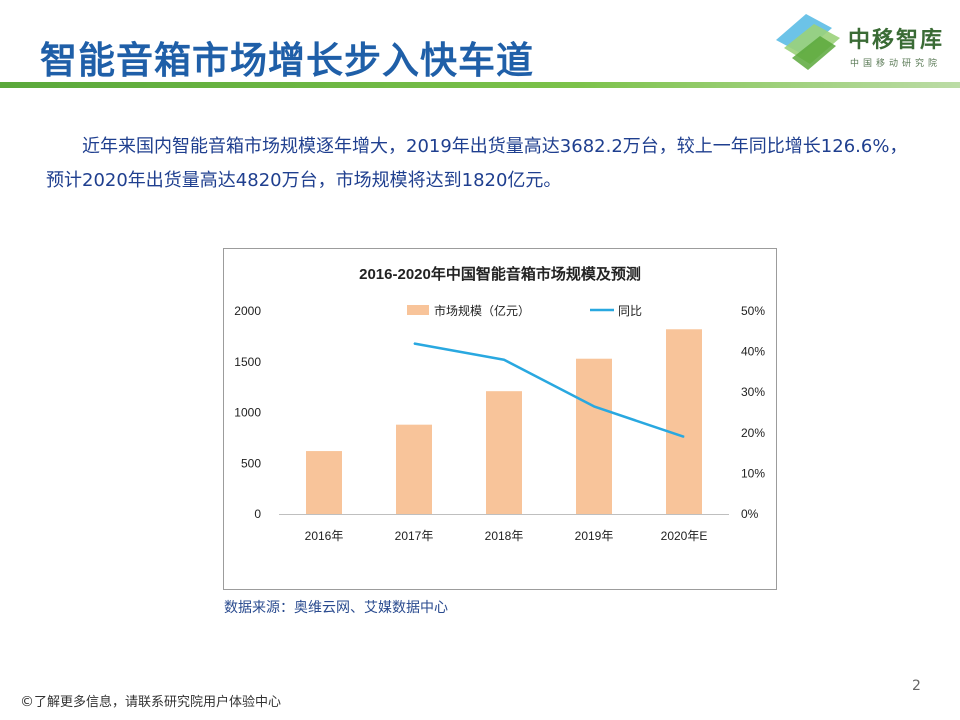  I want to click on y-right-tick-label: 40%, so click(753, 352).